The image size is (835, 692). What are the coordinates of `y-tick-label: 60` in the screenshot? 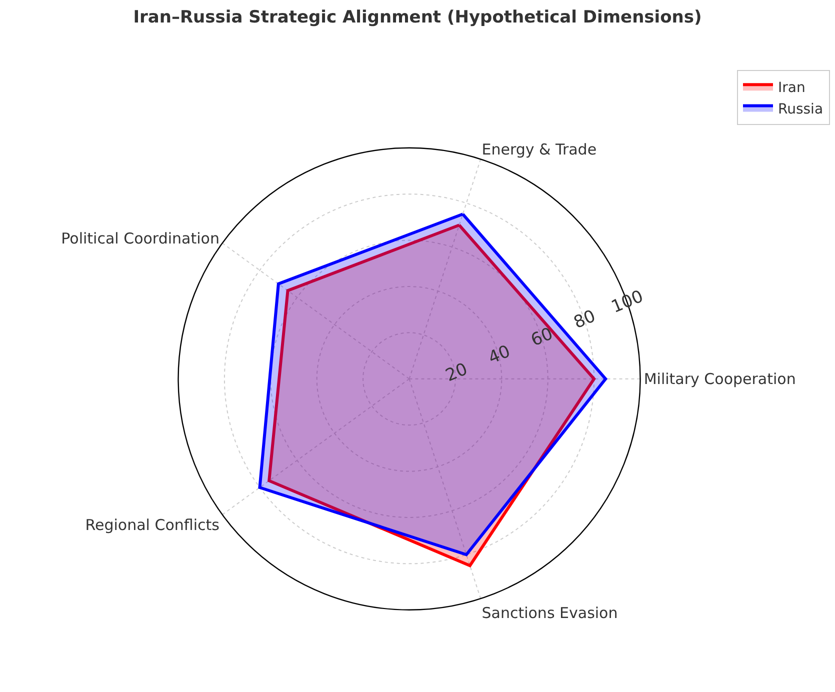 It's located at (542, 337).